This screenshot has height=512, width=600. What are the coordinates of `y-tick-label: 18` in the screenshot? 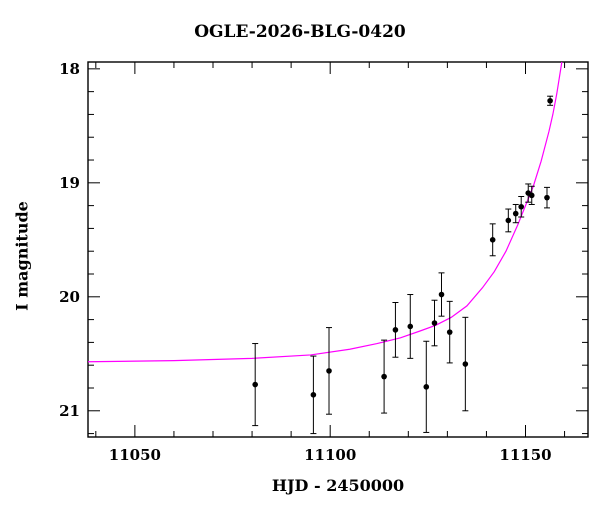 It's located at (69, 69).